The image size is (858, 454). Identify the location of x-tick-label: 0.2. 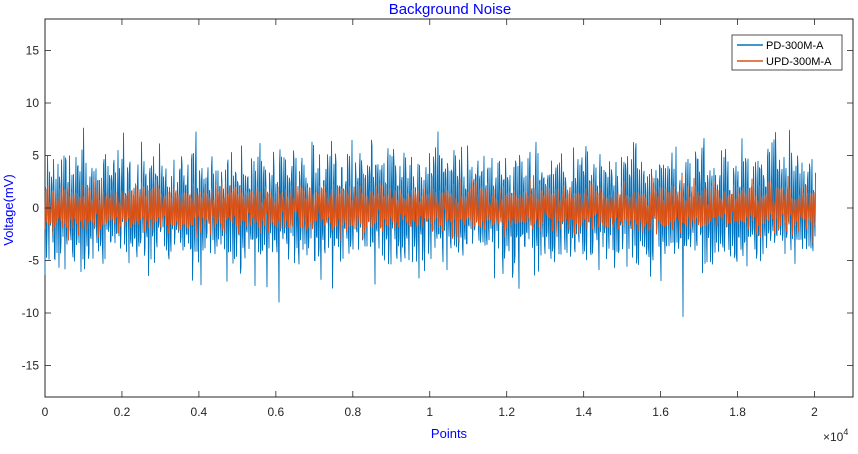
(122, 412).